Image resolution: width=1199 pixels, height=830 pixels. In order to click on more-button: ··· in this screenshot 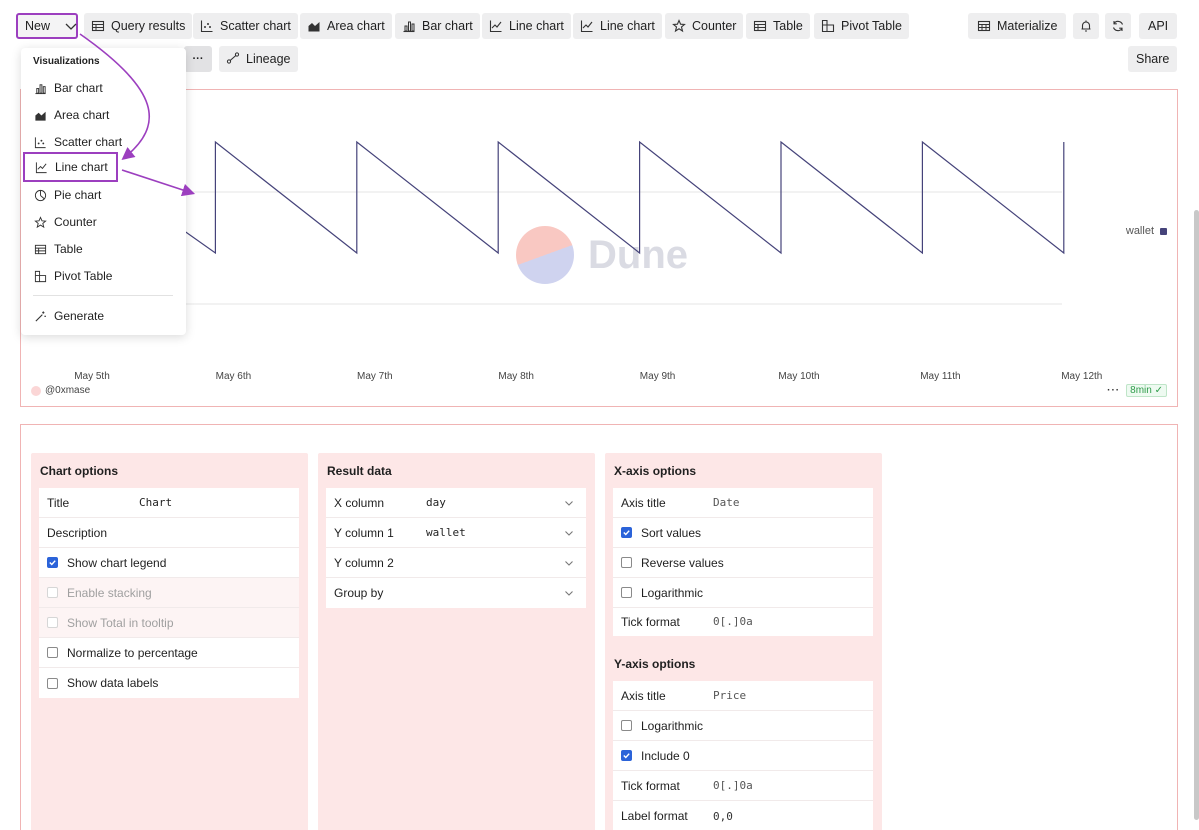, I will do `click(198, 59)`.